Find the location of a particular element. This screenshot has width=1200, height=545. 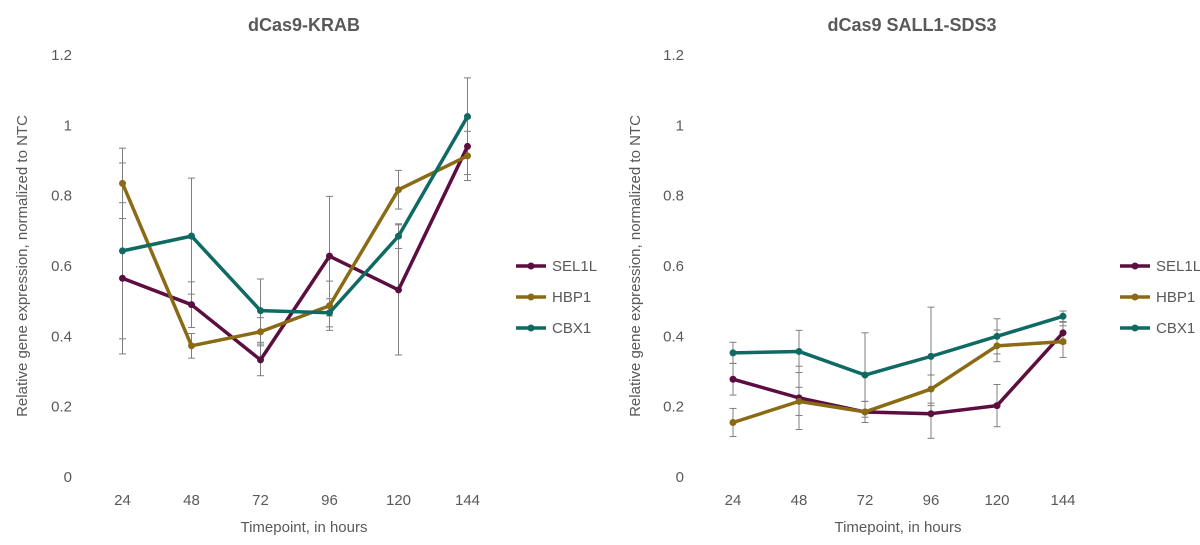

chart-title: dCas9 SALL1-SDS3 is located at coordinates (911, 25).